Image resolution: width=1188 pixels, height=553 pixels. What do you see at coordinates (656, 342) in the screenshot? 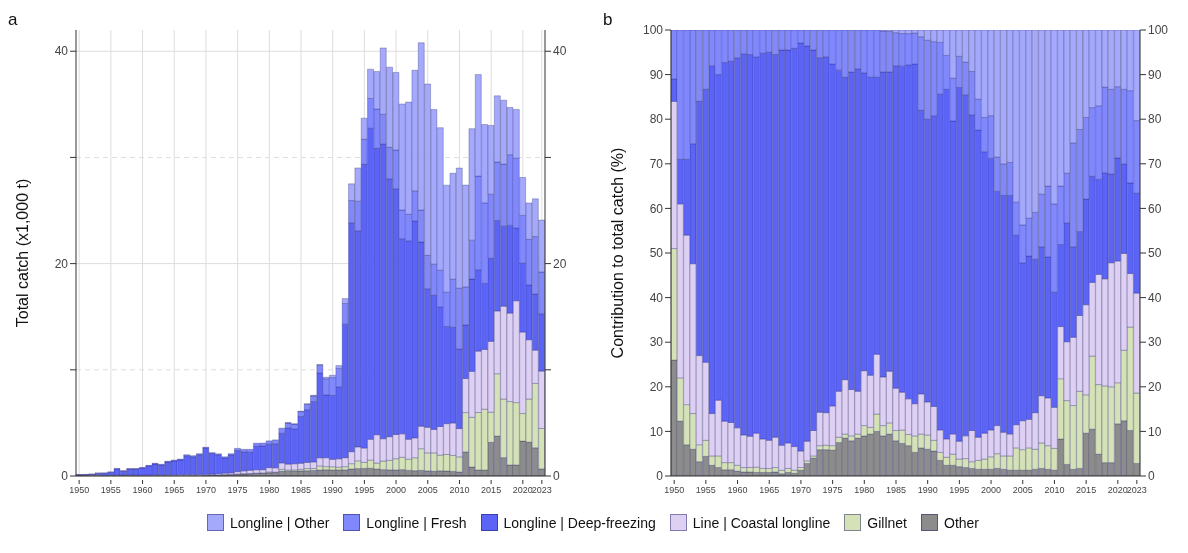
I see `y-tick-label: 30` at bounding box center [656, 342].